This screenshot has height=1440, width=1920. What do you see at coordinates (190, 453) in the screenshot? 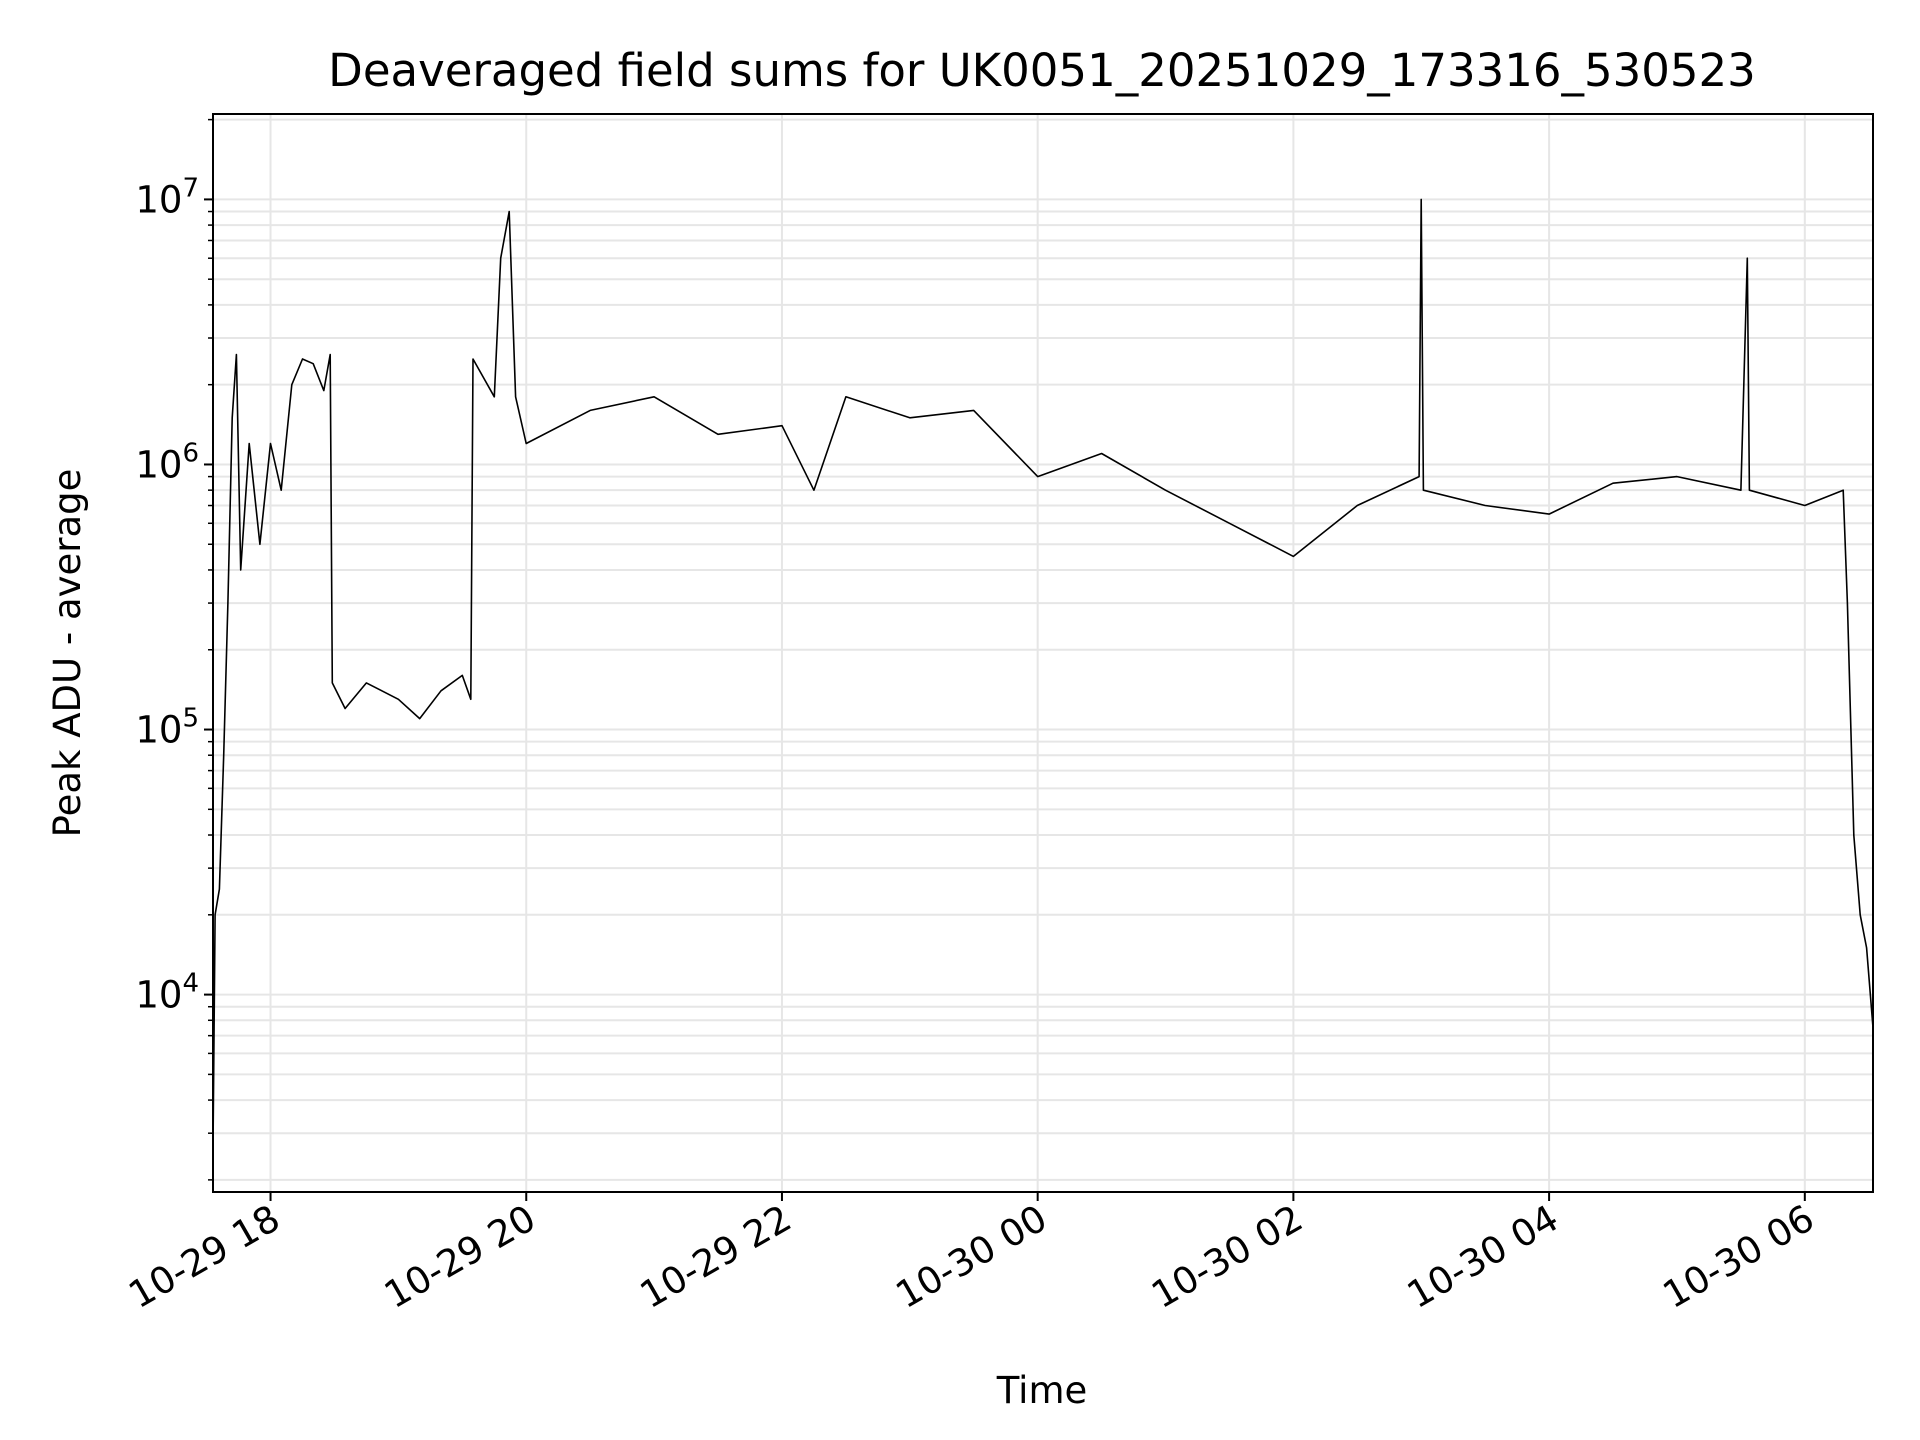
I see `y-tick-exponent: 6` at bounding box center [190, 453].